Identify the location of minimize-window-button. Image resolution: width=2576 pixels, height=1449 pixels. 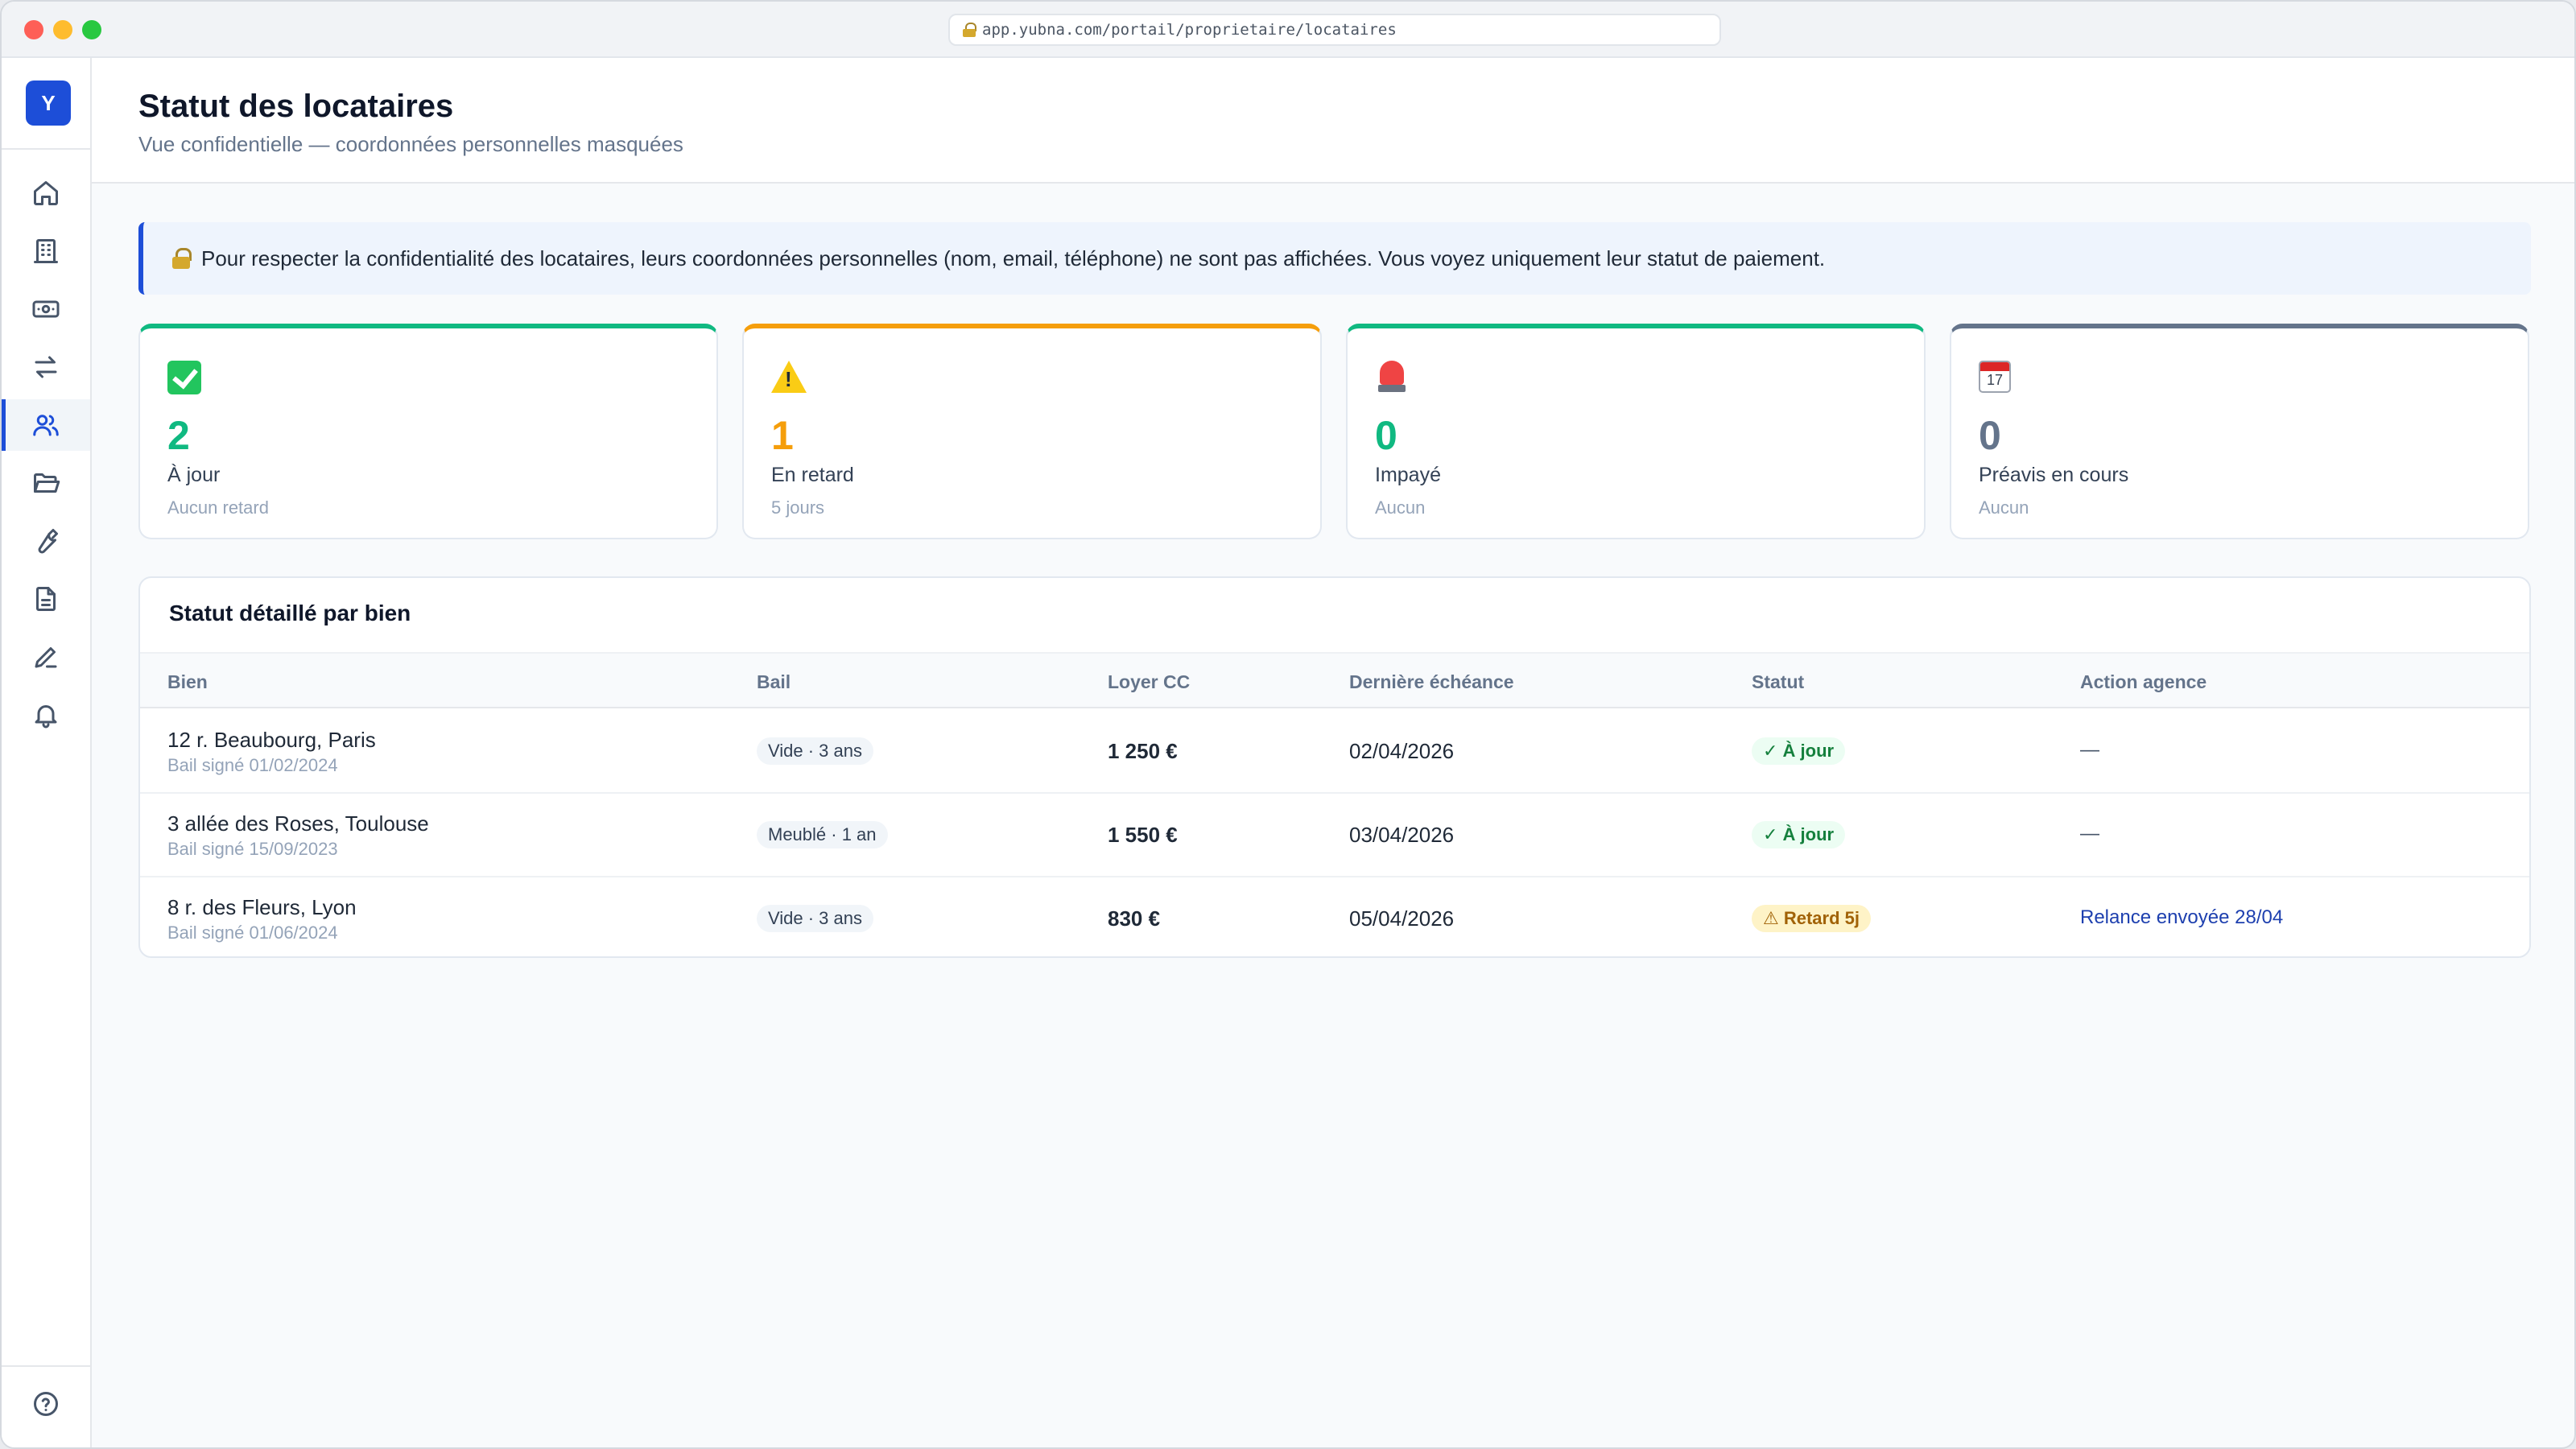
(62, 29).